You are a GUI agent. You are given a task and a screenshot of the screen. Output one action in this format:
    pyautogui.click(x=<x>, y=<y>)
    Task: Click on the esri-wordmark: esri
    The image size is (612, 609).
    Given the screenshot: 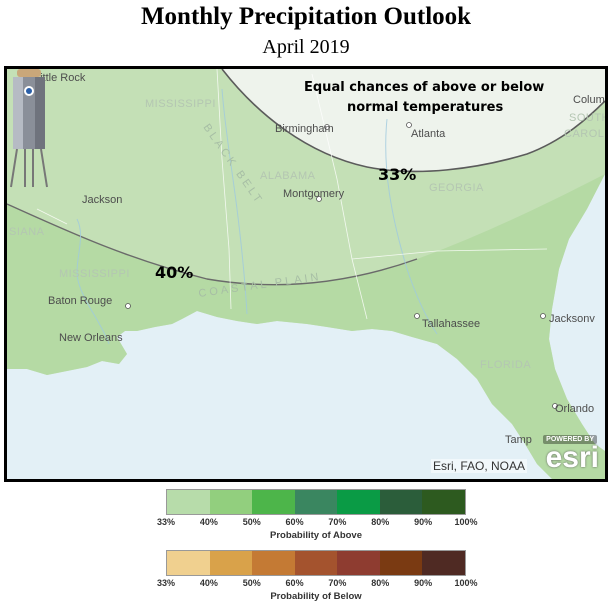 What is the action you would take?
    pyautogui.click(x=572, y=457)
    